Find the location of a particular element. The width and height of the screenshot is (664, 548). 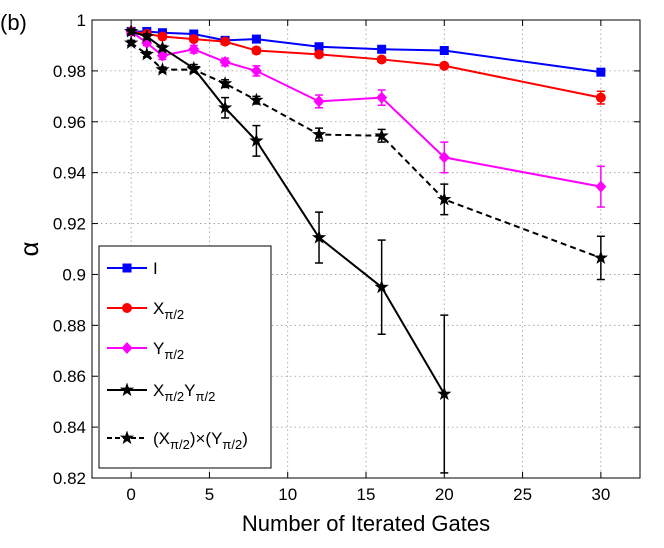

x-tick-label: 5 is located at coordinates (209, 494).